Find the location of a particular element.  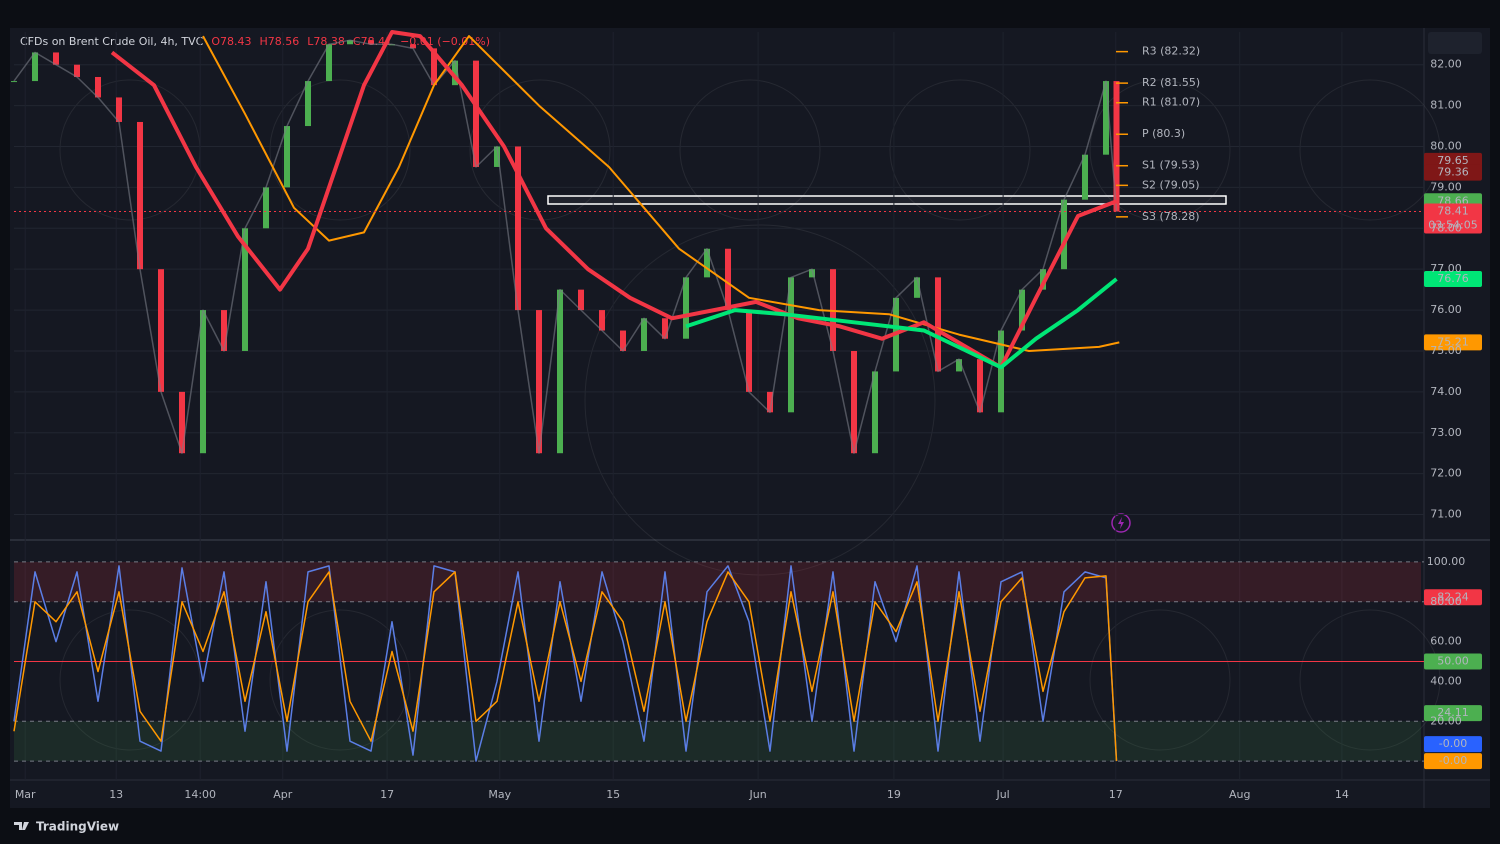

y-tick-label: 100.00 is located at coordinates (1446, 561).